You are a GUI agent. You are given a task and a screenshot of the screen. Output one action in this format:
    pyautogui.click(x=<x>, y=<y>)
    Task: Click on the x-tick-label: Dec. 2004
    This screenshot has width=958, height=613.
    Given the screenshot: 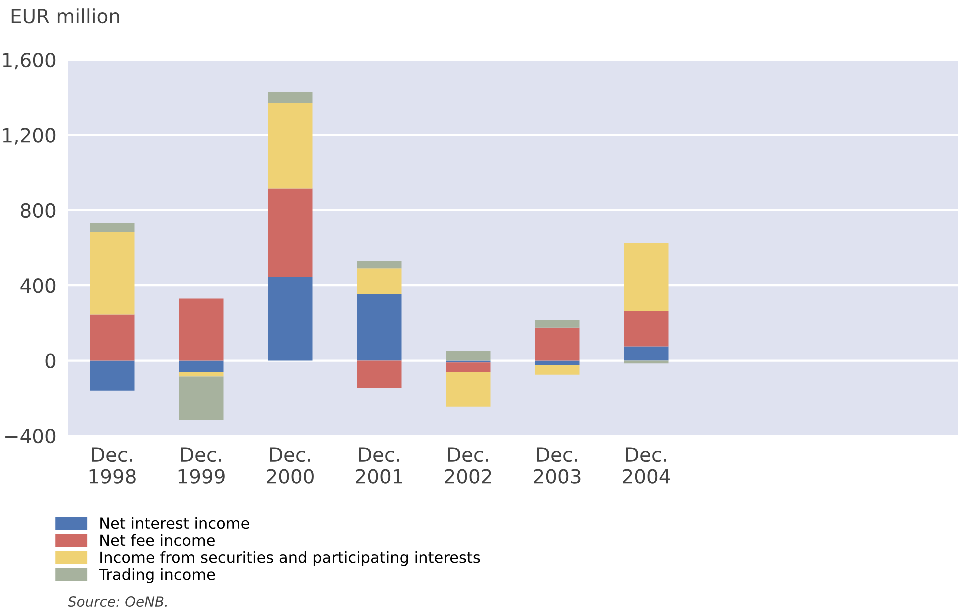 What is the action you would take?
    pyautogui.click(x=646, y=466)
    